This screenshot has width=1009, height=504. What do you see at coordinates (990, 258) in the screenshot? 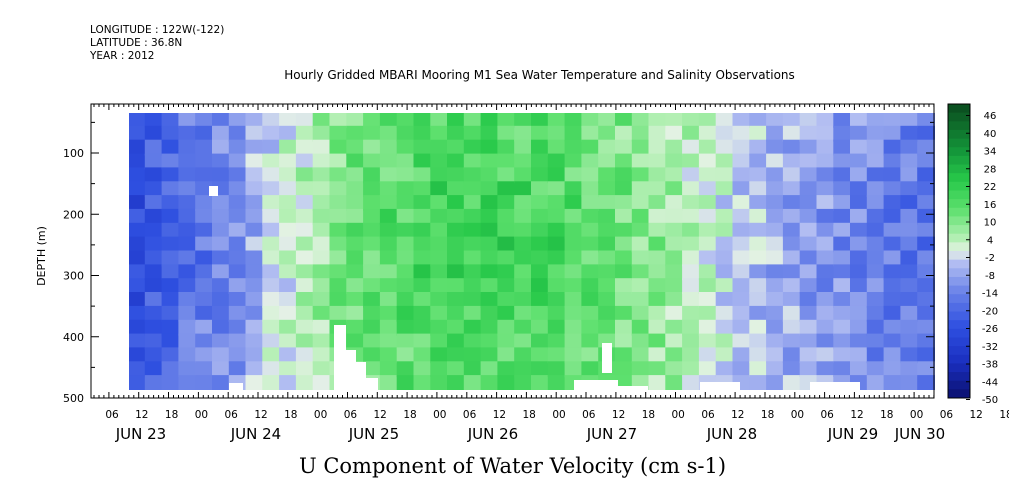
I see `colorbar-label: -2` at bounding box center [990, 258].